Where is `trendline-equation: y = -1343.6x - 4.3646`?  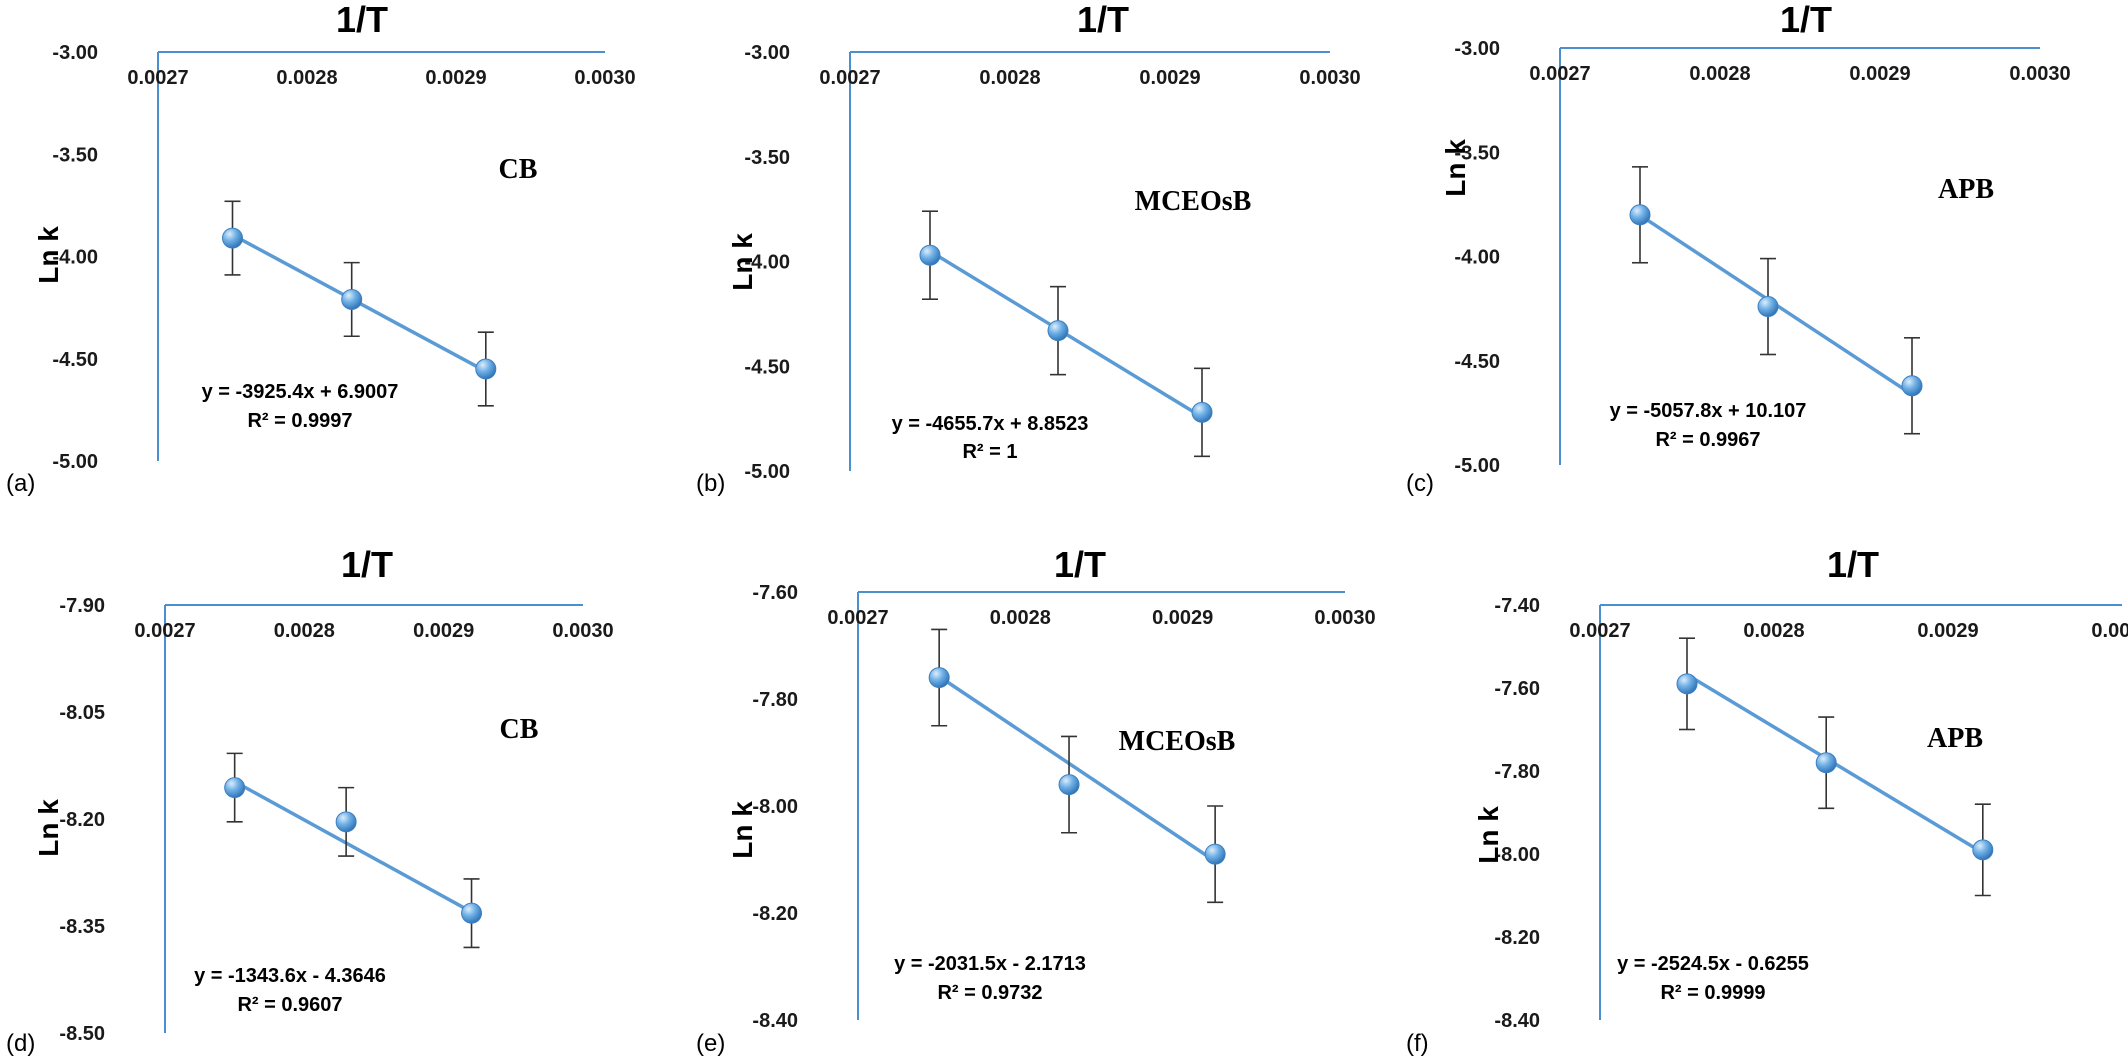
trendline-equation: y = -1343.6x - 4.3646 is located at coordinates (290, 976).